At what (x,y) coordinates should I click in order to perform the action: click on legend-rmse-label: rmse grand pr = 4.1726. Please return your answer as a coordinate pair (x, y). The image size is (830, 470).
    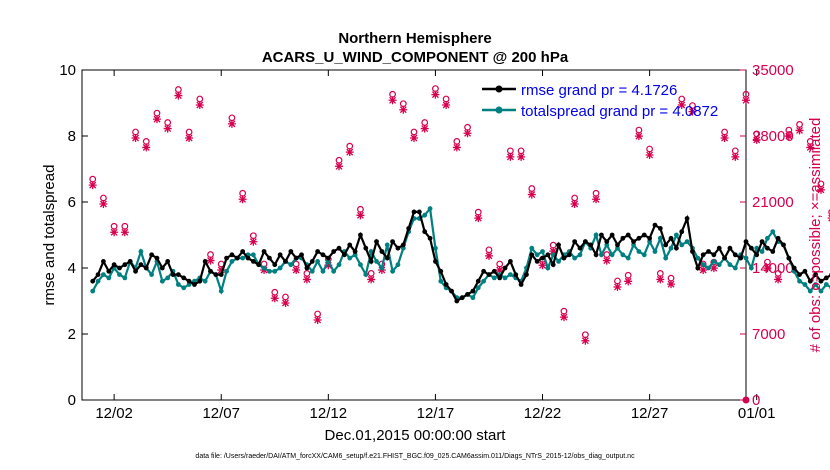
    Looking at the image, I should click on (599, 90).